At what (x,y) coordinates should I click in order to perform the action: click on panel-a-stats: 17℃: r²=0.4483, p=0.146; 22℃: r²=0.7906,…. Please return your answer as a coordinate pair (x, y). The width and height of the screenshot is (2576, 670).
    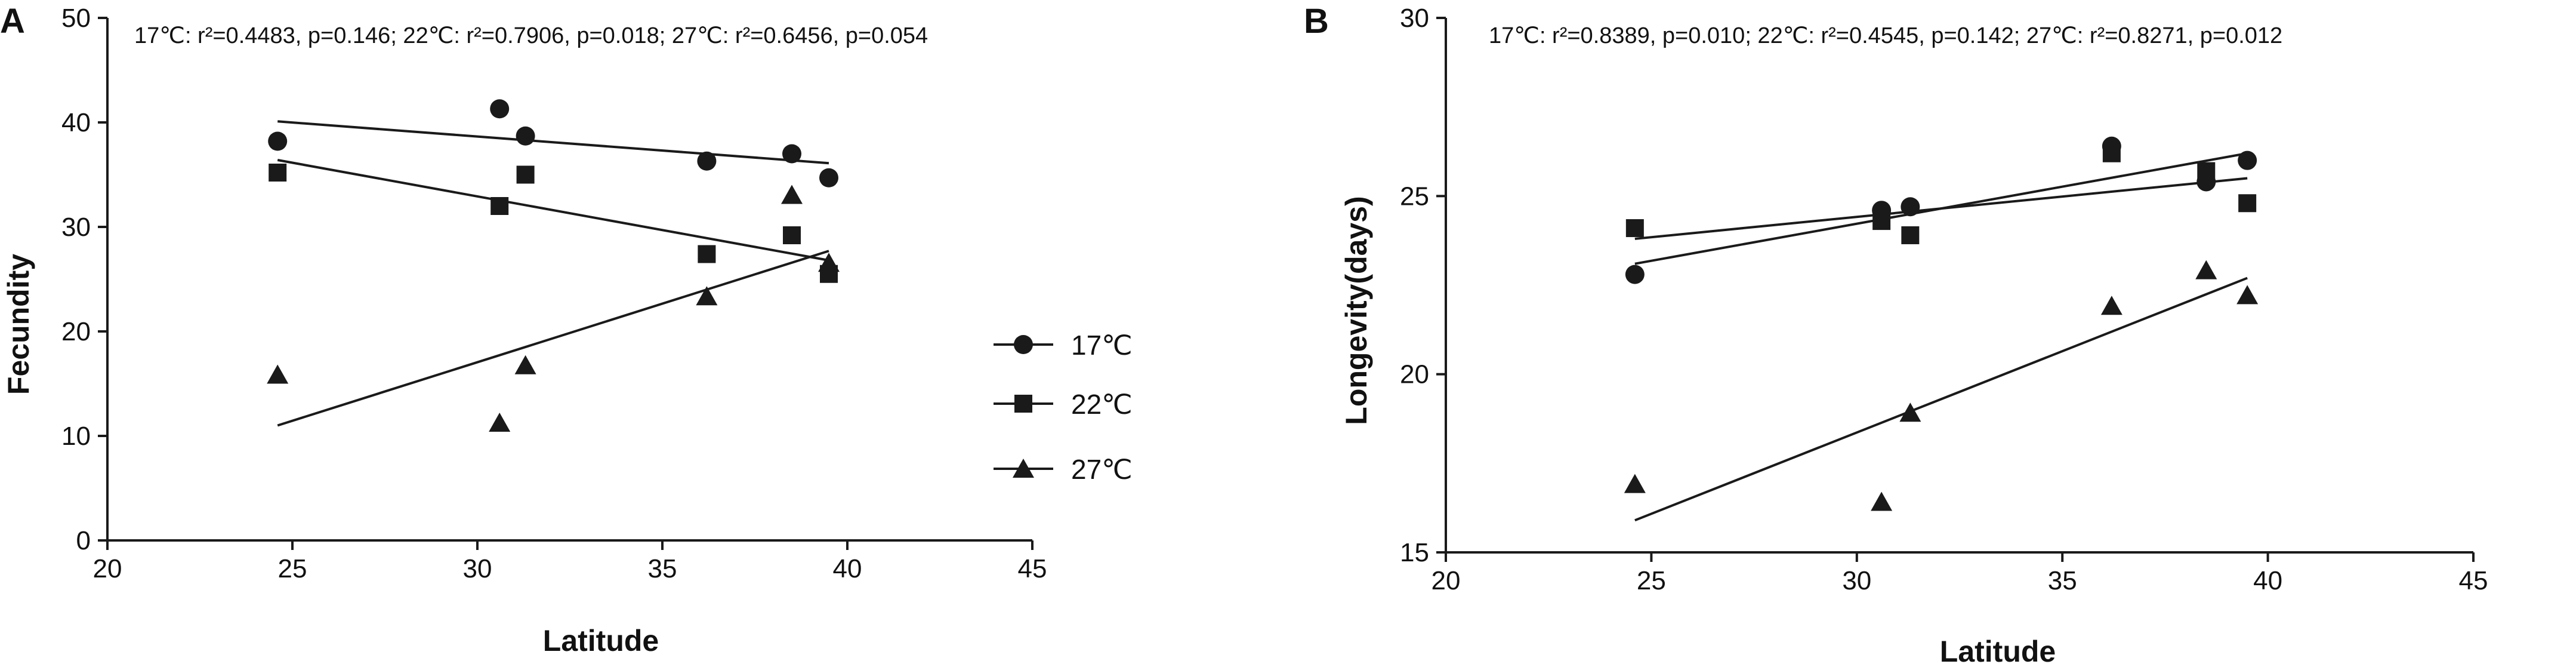
    Looking at the image, I should click on (531, 35).